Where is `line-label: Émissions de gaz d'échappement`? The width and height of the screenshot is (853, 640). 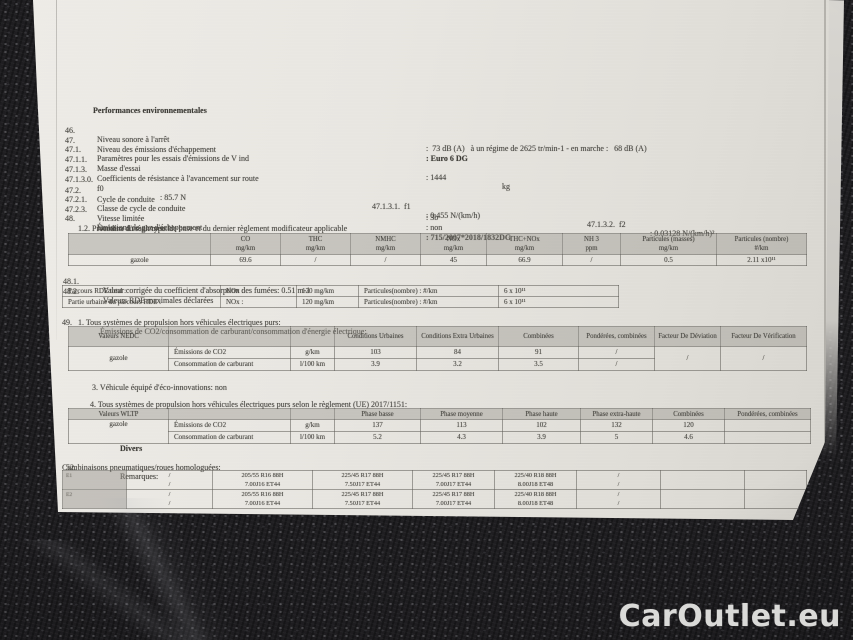
line-label: Émissions de gaz d'échappement is located at coordinates (150, 227).